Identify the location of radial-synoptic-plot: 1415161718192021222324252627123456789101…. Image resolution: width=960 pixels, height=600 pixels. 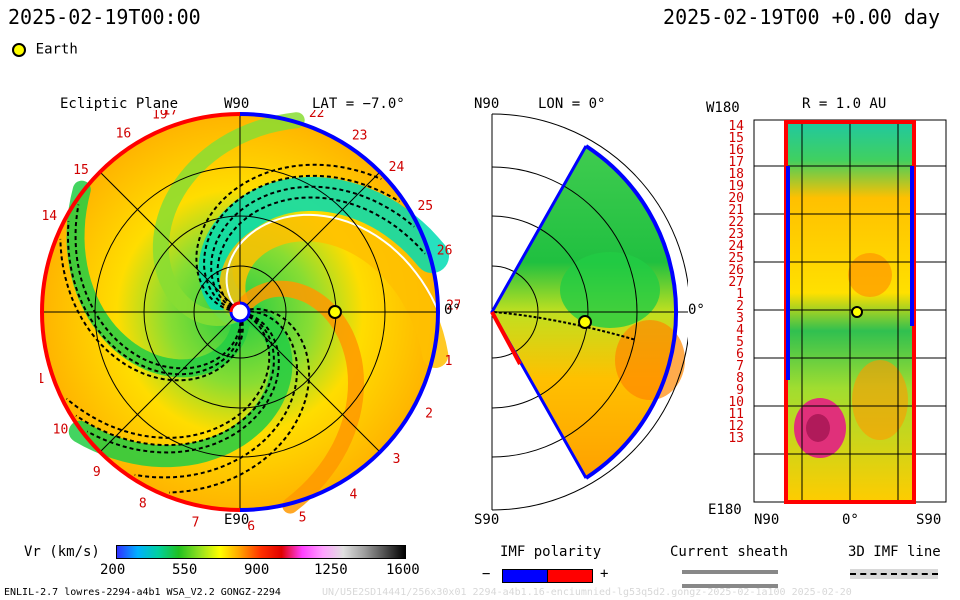
(837, 311).